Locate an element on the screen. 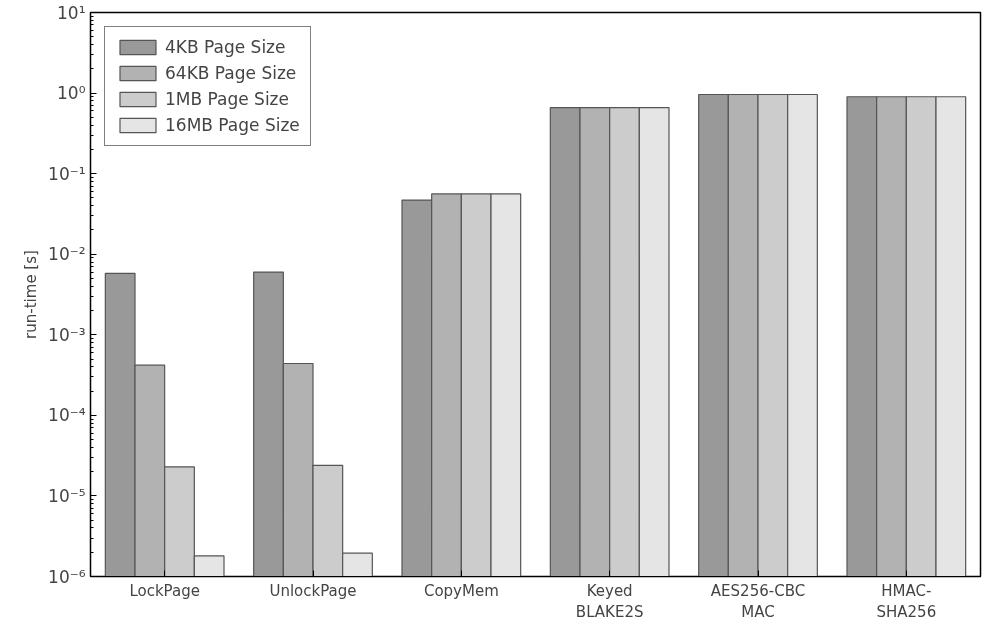 The image size is (1002, 639). y-tick-label: 10¹ is located at coordinates (71, 12).